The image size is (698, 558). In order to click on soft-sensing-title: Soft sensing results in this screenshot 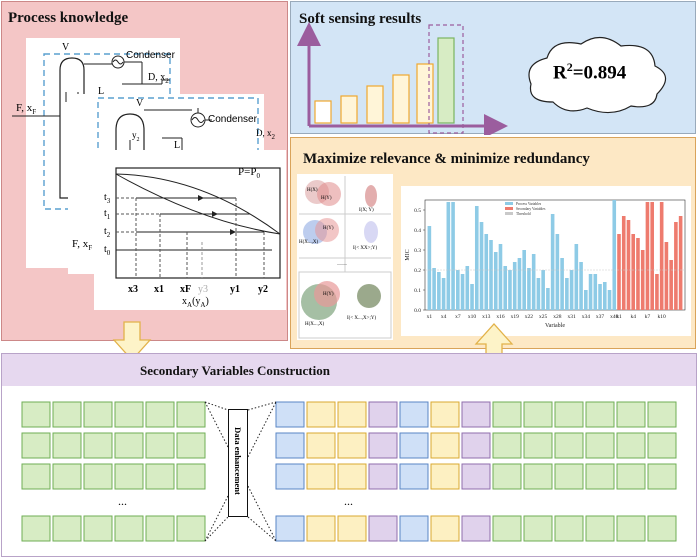, I will do `click(360, 19)`.